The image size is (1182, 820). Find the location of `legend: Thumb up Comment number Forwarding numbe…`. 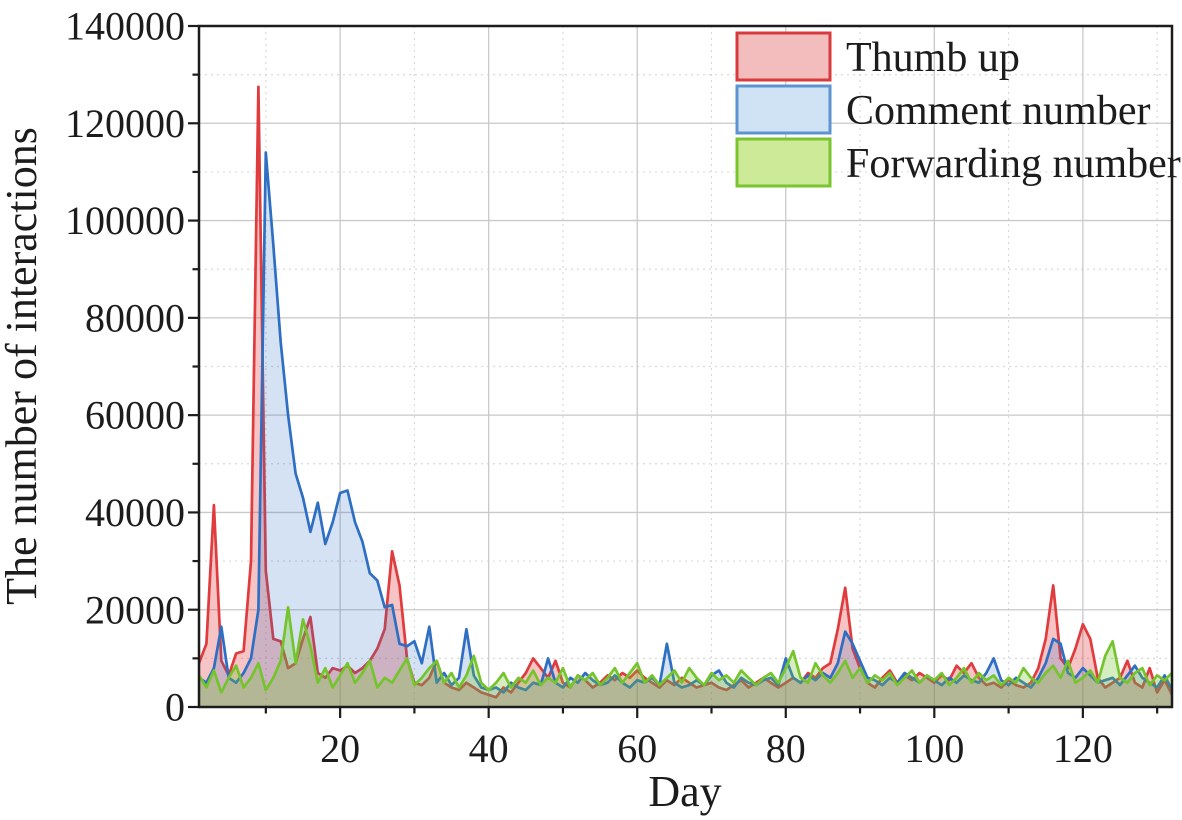

legend: Thumb up Comment number Forwarding numbe… is located at coordinates (958, 109).